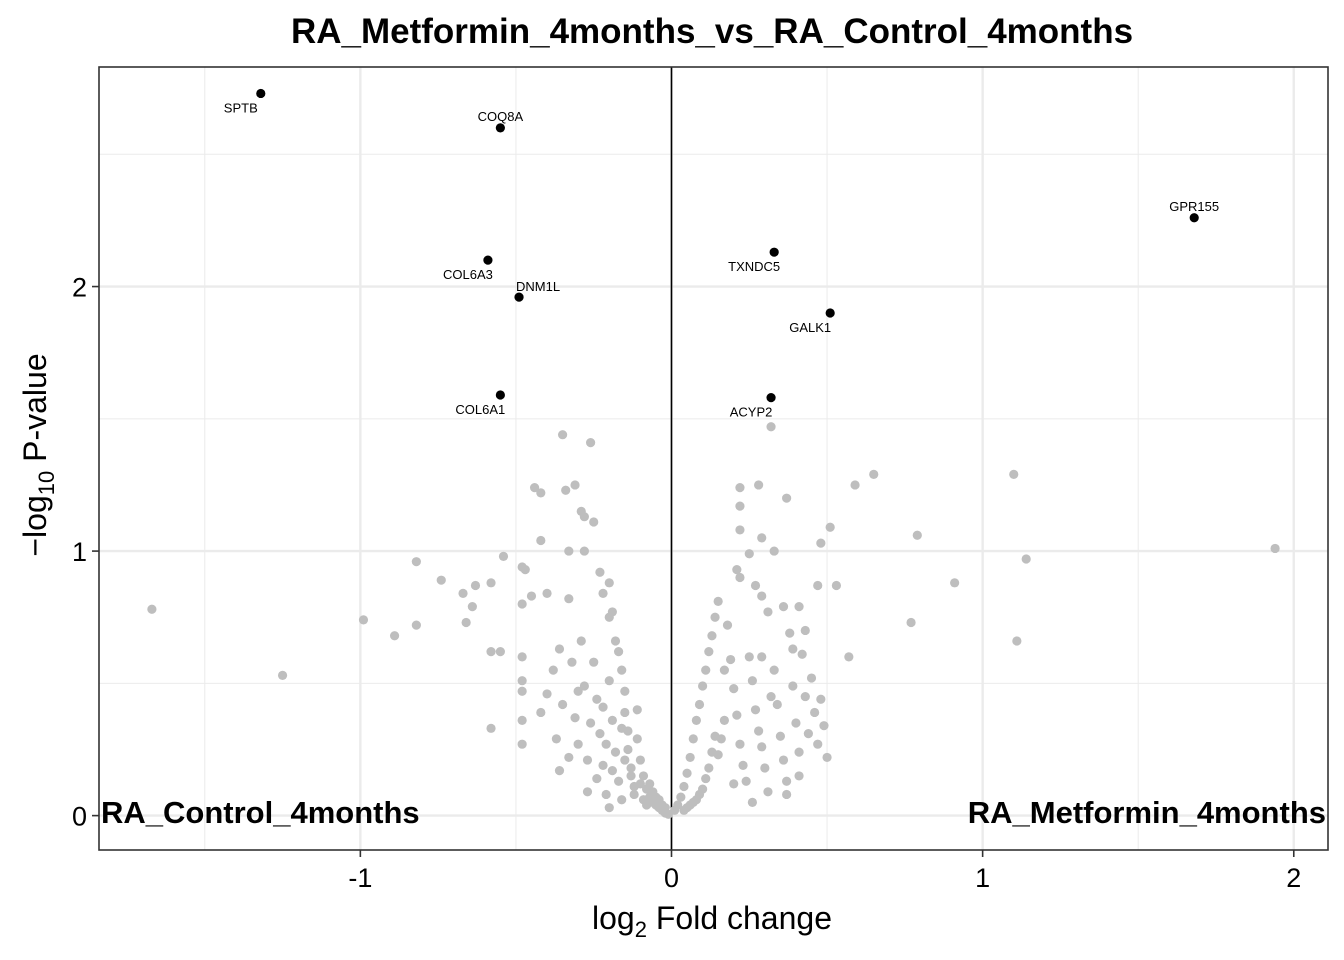  What do you see at coordinates (35, 411) in the screenshot?
I see `y-axis-title-rest: P-value` at bounding box center [35, 411].